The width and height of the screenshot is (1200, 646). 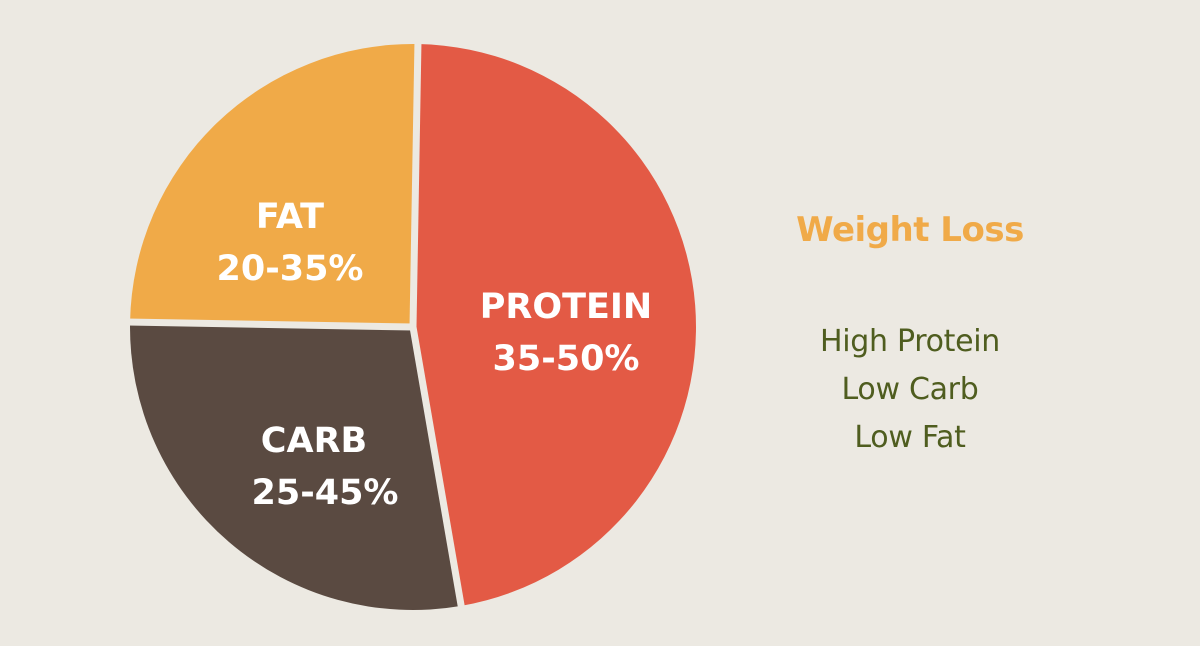 What do you see at coordinates (296, 466) in the screenshot?
I see `slice-carb` at bounding box center [296, 466].